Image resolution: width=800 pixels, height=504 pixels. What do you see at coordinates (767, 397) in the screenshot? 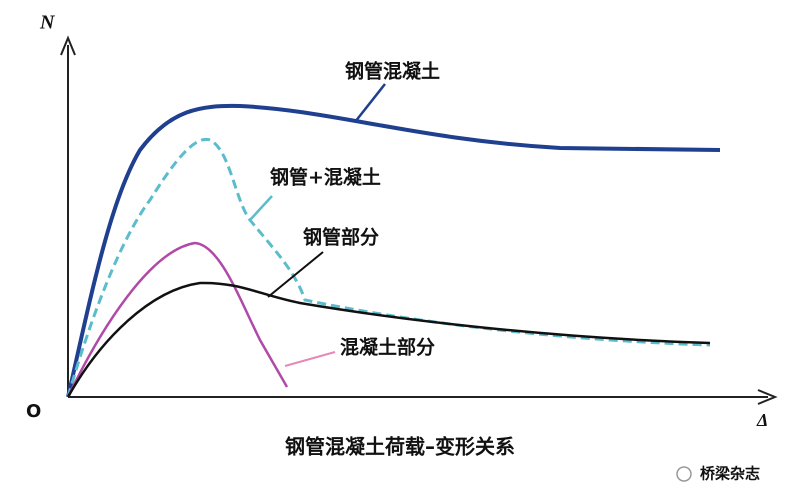
I see `x-arrow` at bounding box center [767, 397].